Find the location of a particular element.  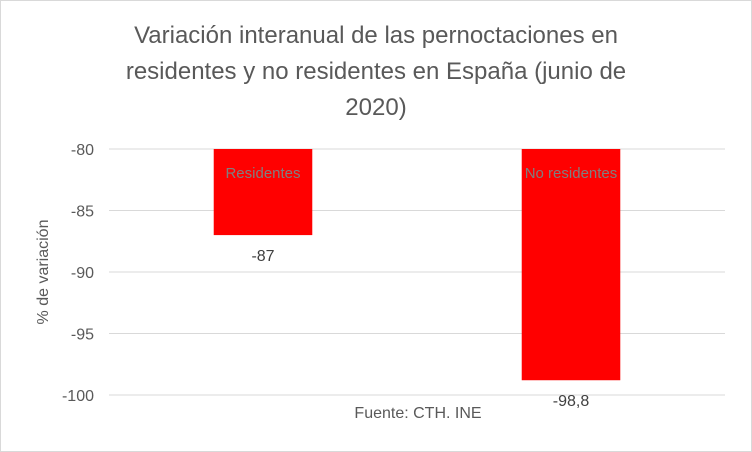

category-label: Residentes is located at coordinates (262, 173).